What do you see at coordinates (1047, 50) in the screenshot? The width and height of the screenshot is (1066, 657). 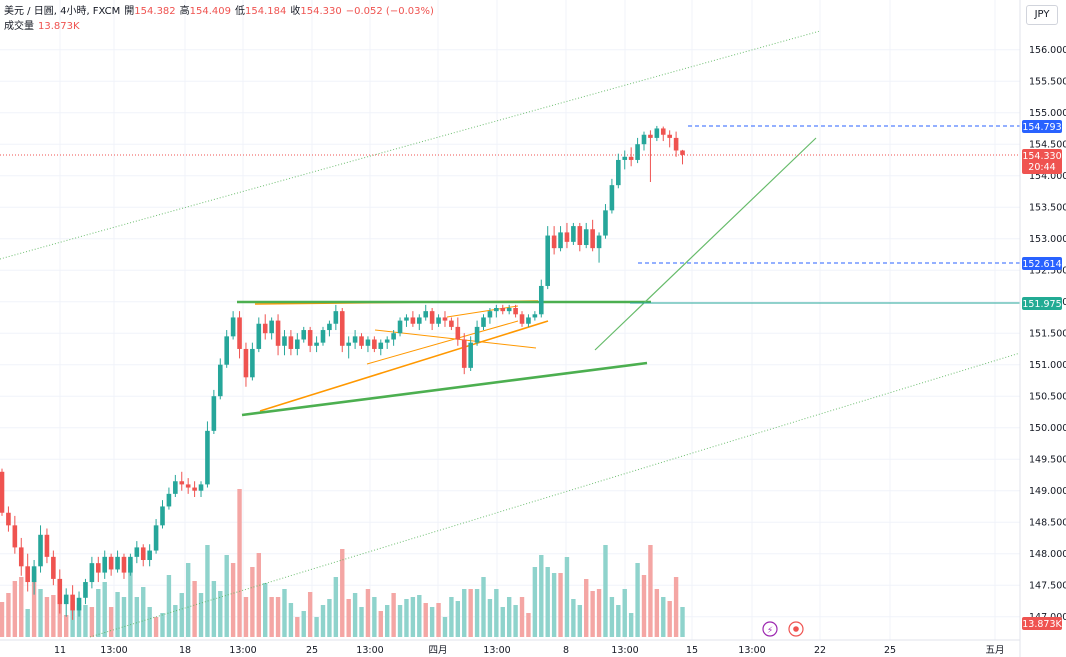 I see `price-tick-label: 156.000` at bounding box center [1047, 50].